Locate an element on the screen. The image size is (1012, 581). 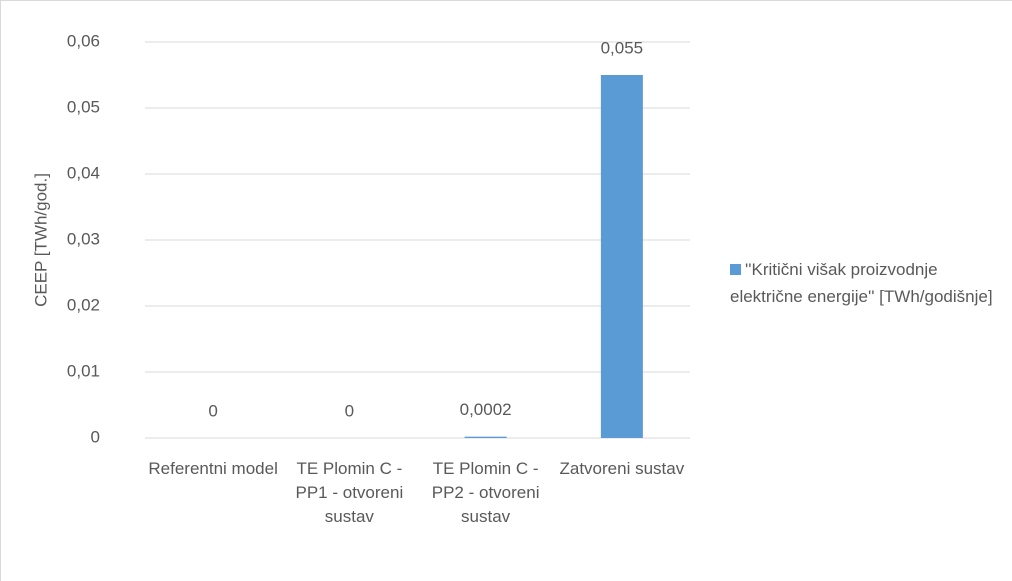
data-label: 0,0002 is located at coordinates (486, 409).